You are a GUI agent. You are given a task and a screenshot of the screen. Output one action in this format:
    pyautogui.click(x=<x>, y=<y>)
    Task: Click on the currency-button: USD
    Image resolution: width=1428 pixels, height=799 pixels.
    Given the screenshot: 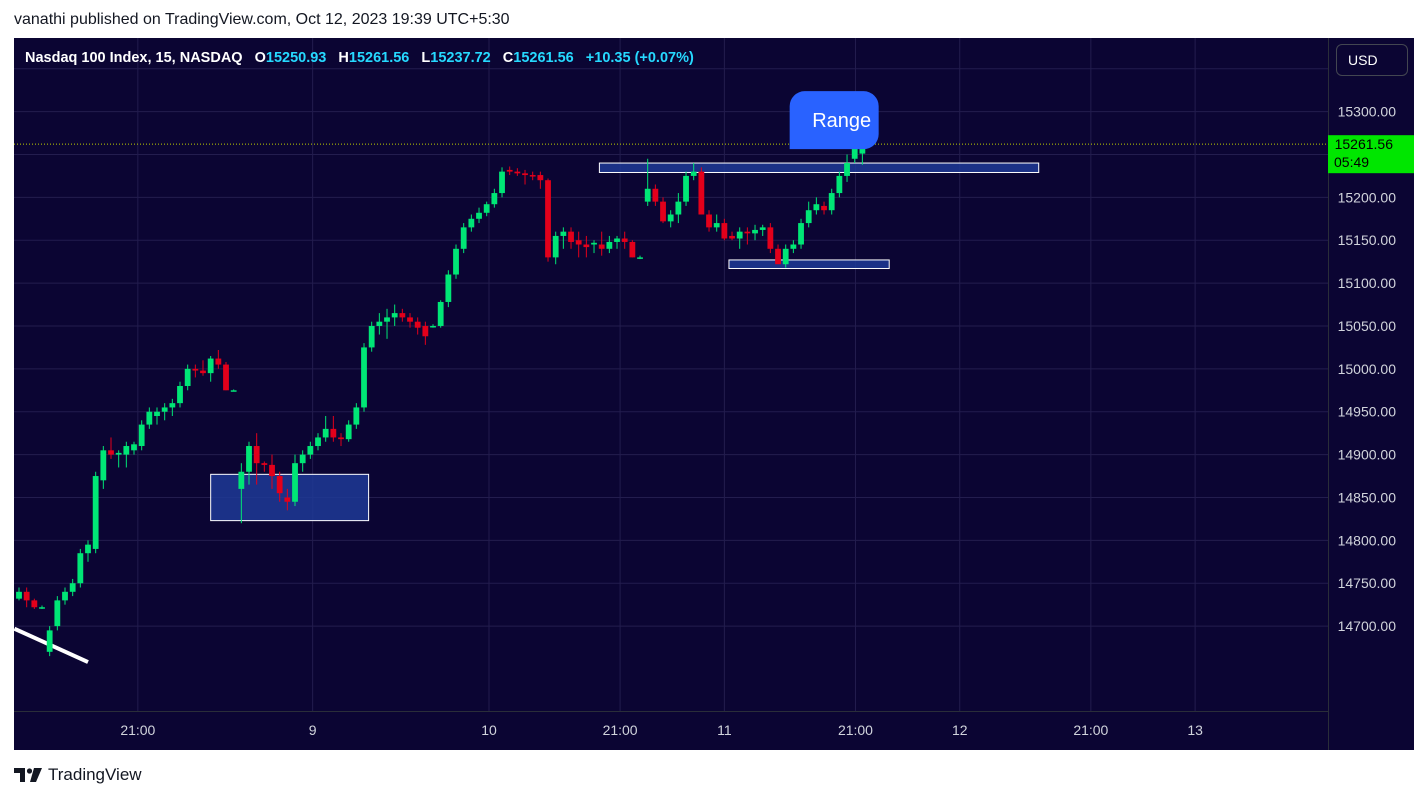 What is the action you would take?
    pyautogui.click(x=1372, y=60)
    